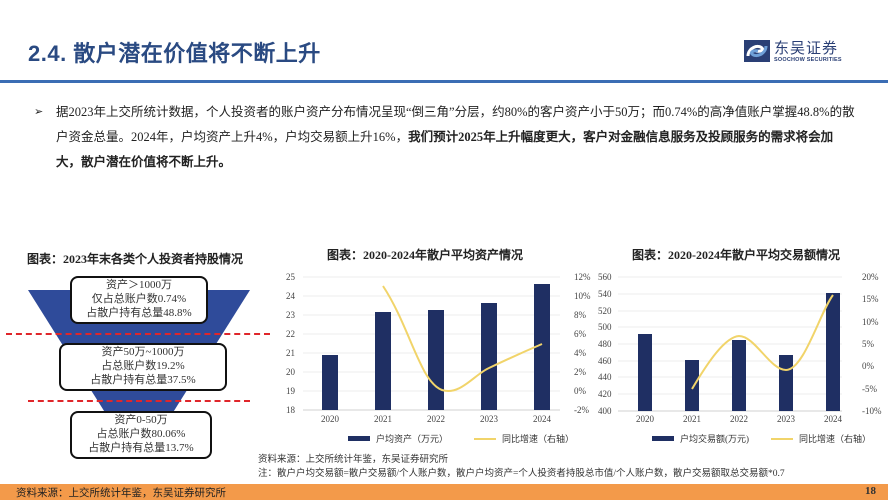 The height and width of the screenshot is (500, 888). Describe the element at coordinates (425, 255) in the screenshot. I see `assets-chart-title: 图表：2020-2024年散户平均资产情况` at that location.